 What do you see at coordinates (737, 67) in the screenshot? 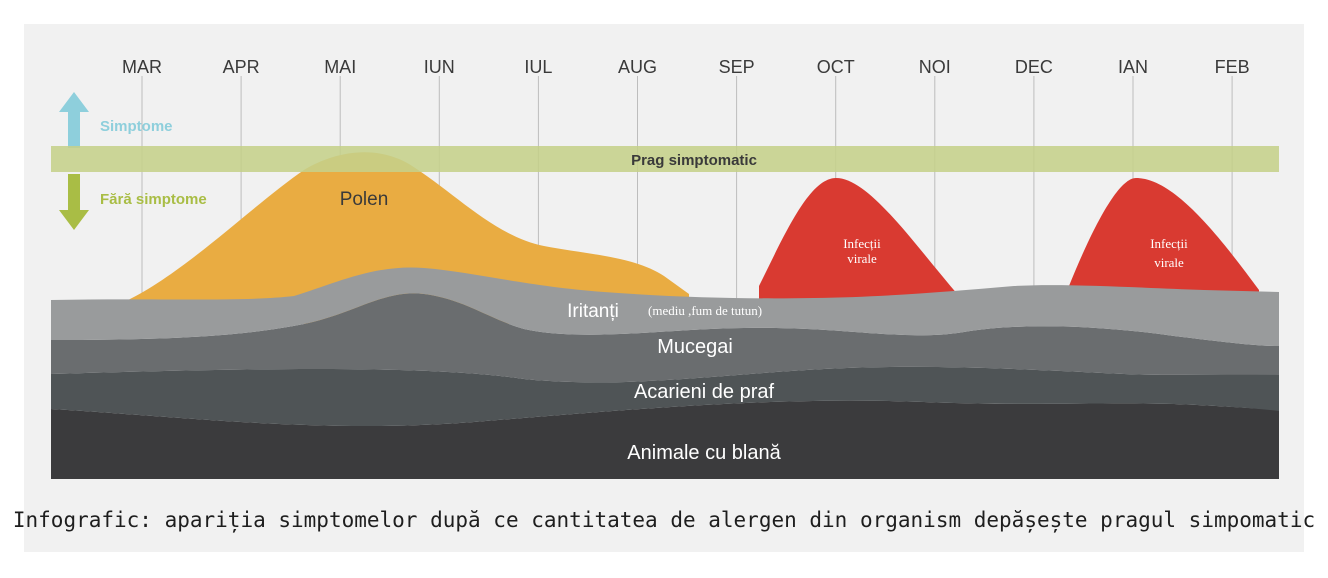
I see `month-label-sep: SEP` at bounding box center [737, 67].